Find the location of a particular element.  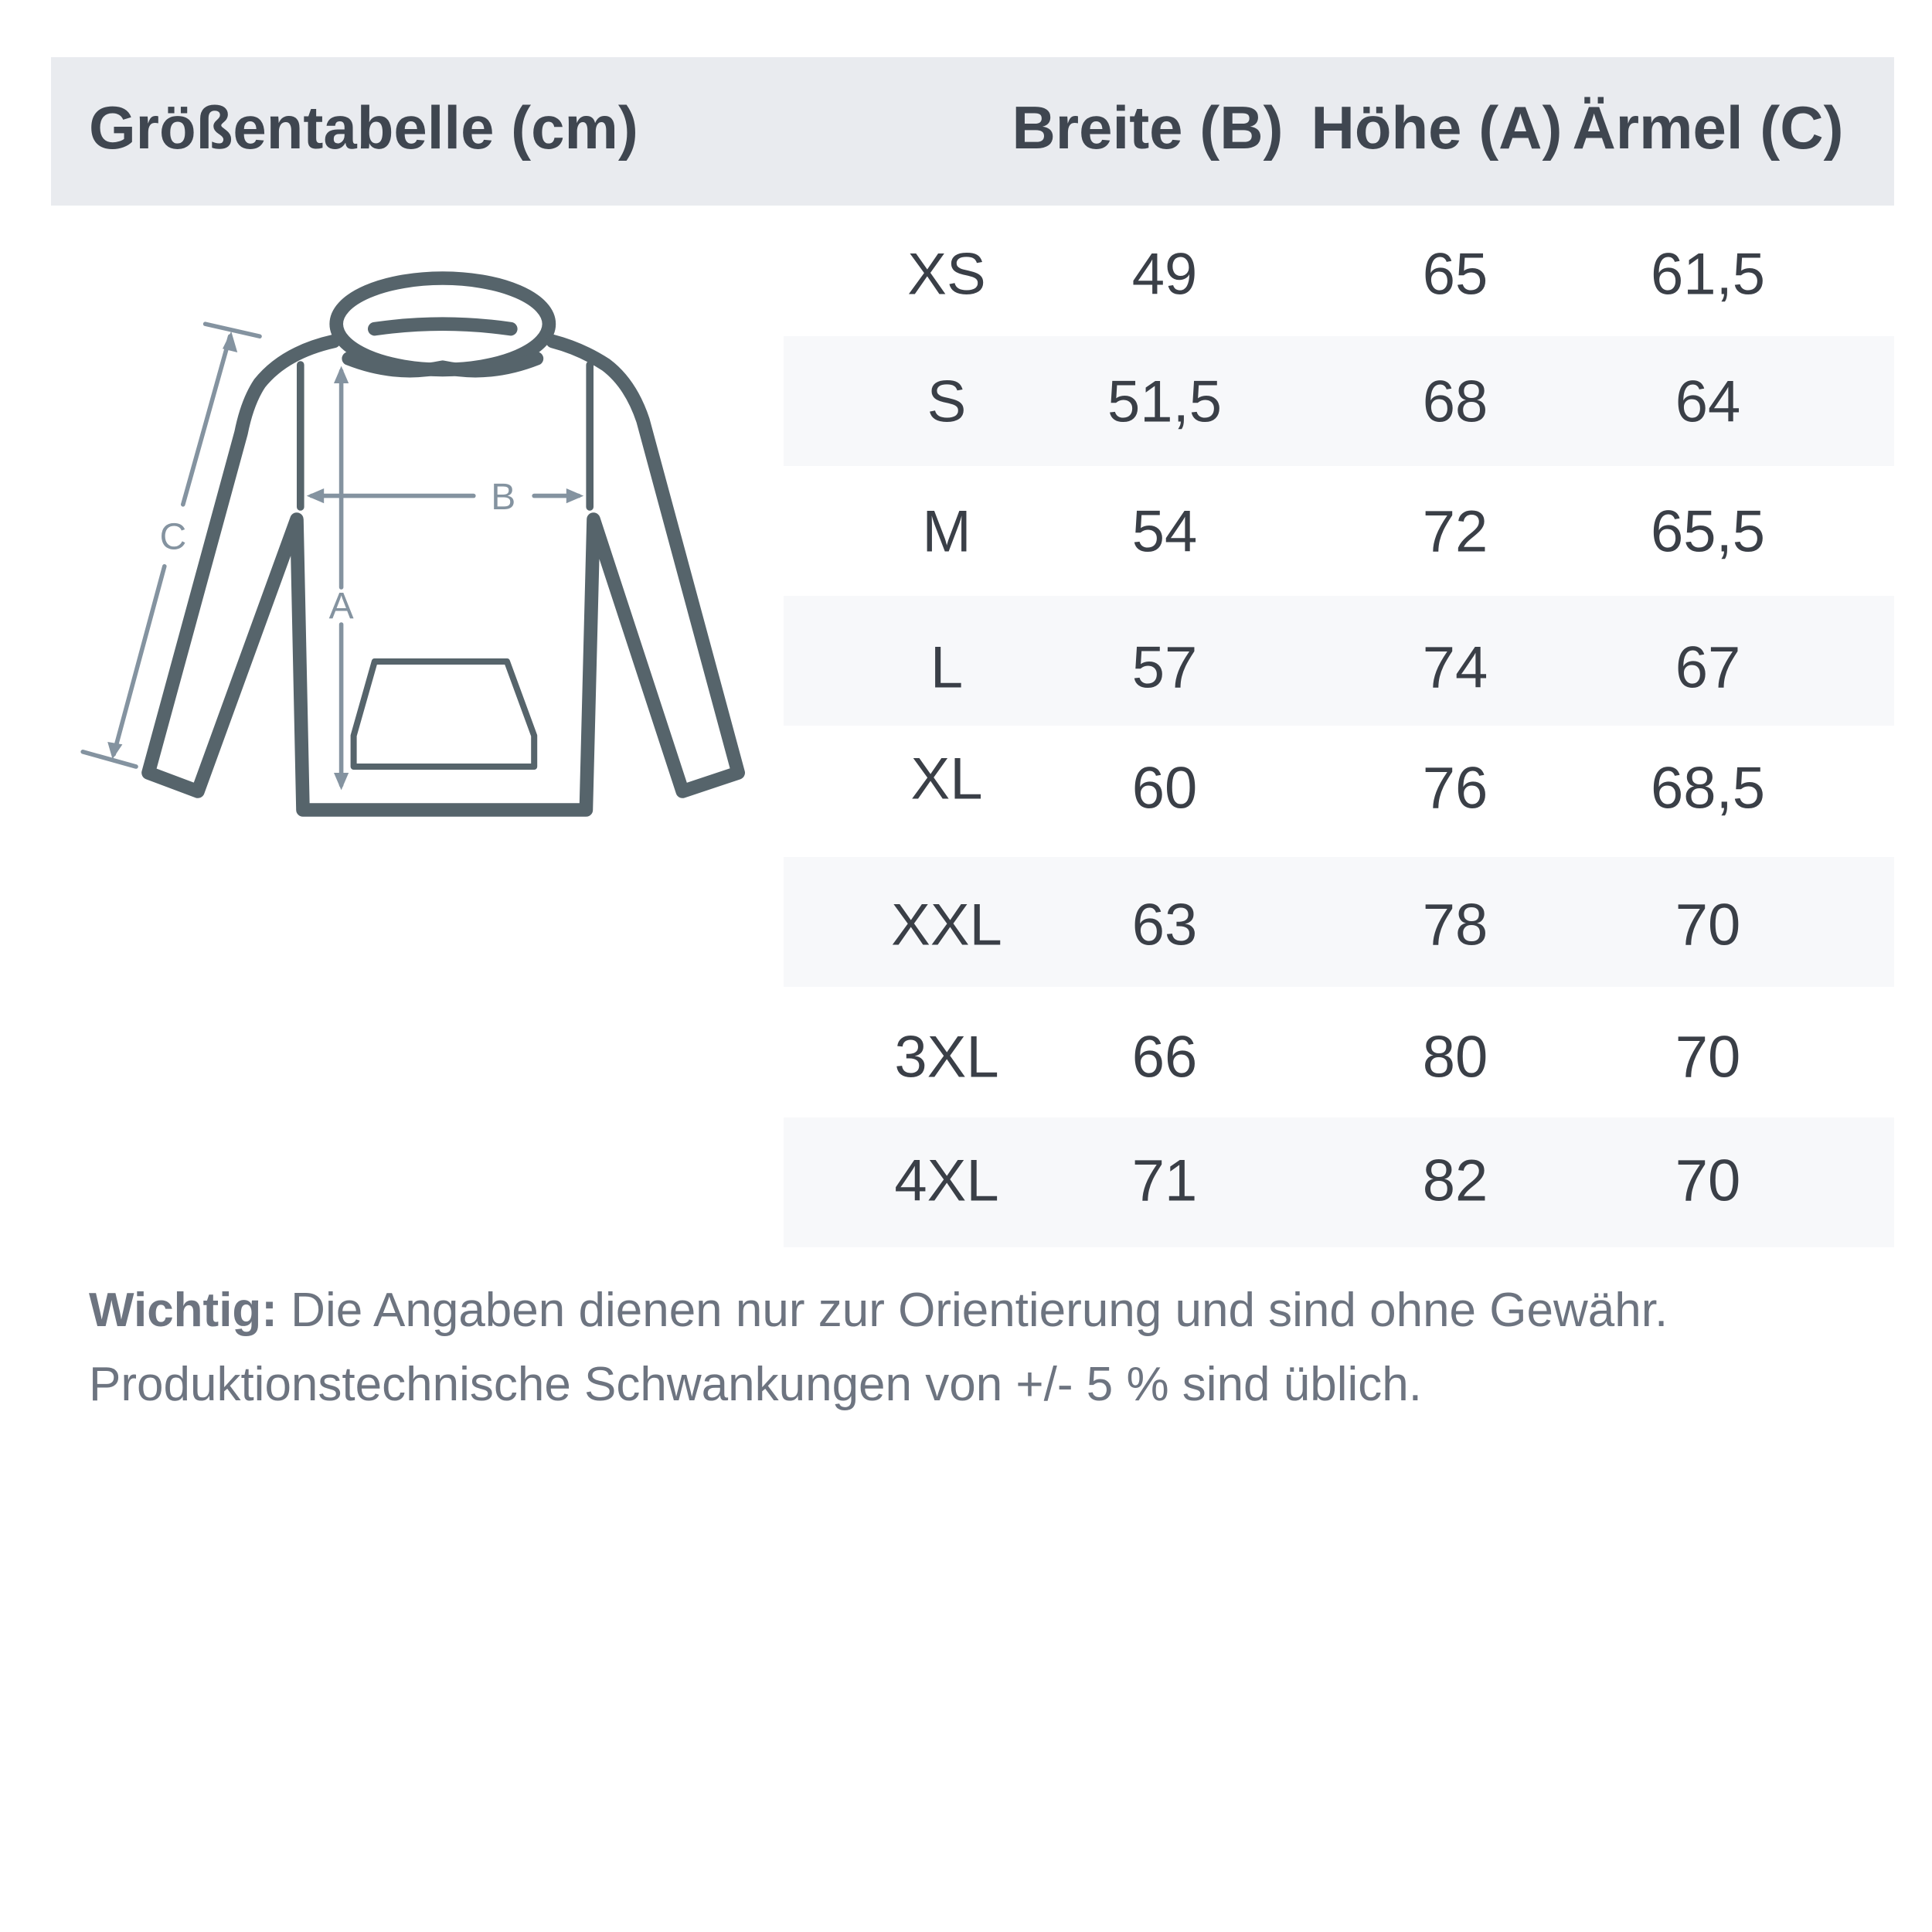

cell-size: 3XL is located at coordinates (947, 1057).